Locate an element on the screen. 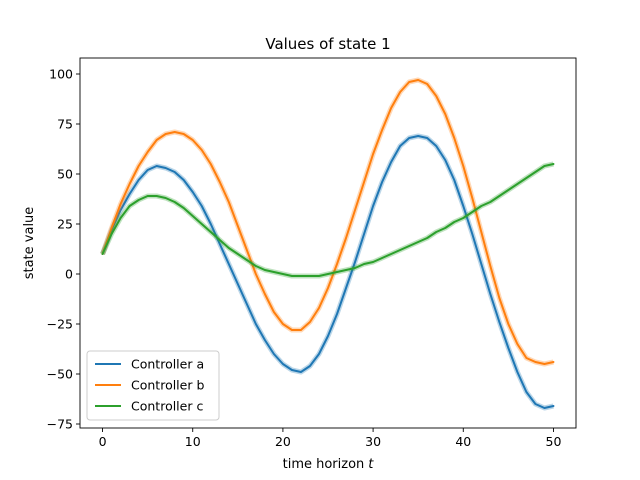  legend-label-2: Controller b is located at coordinates (167, 385).